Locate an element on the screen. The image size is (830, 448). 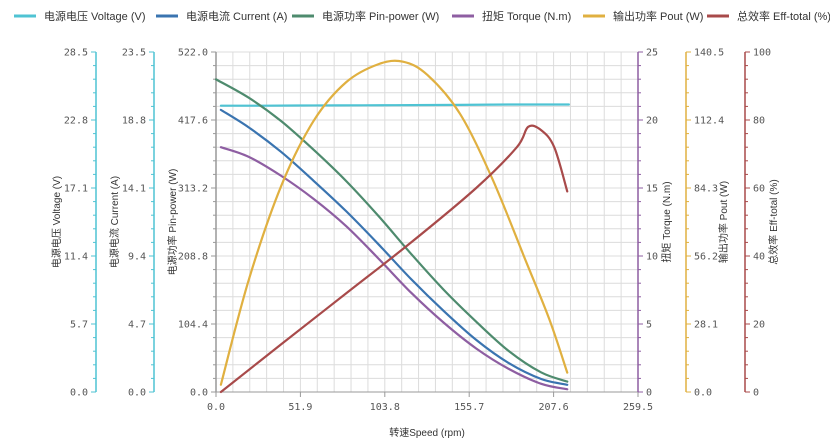
x-tick-label: 51.9 is located at coordinates (300, 407).